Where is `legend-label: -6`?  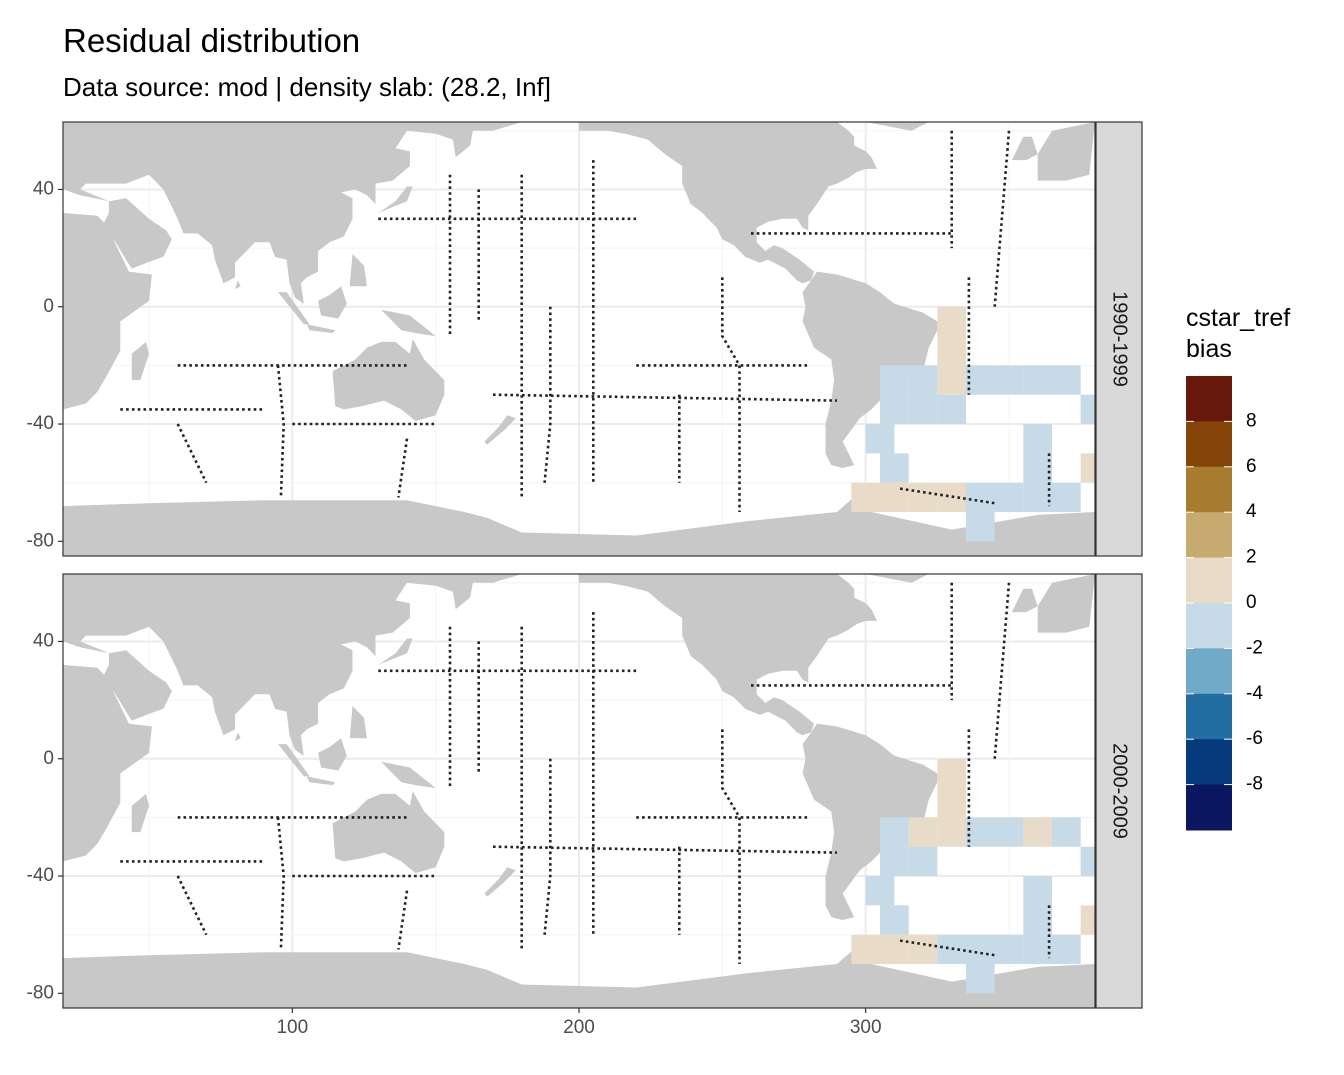 legend-label: -6 is located at coordinates (1254, 738).